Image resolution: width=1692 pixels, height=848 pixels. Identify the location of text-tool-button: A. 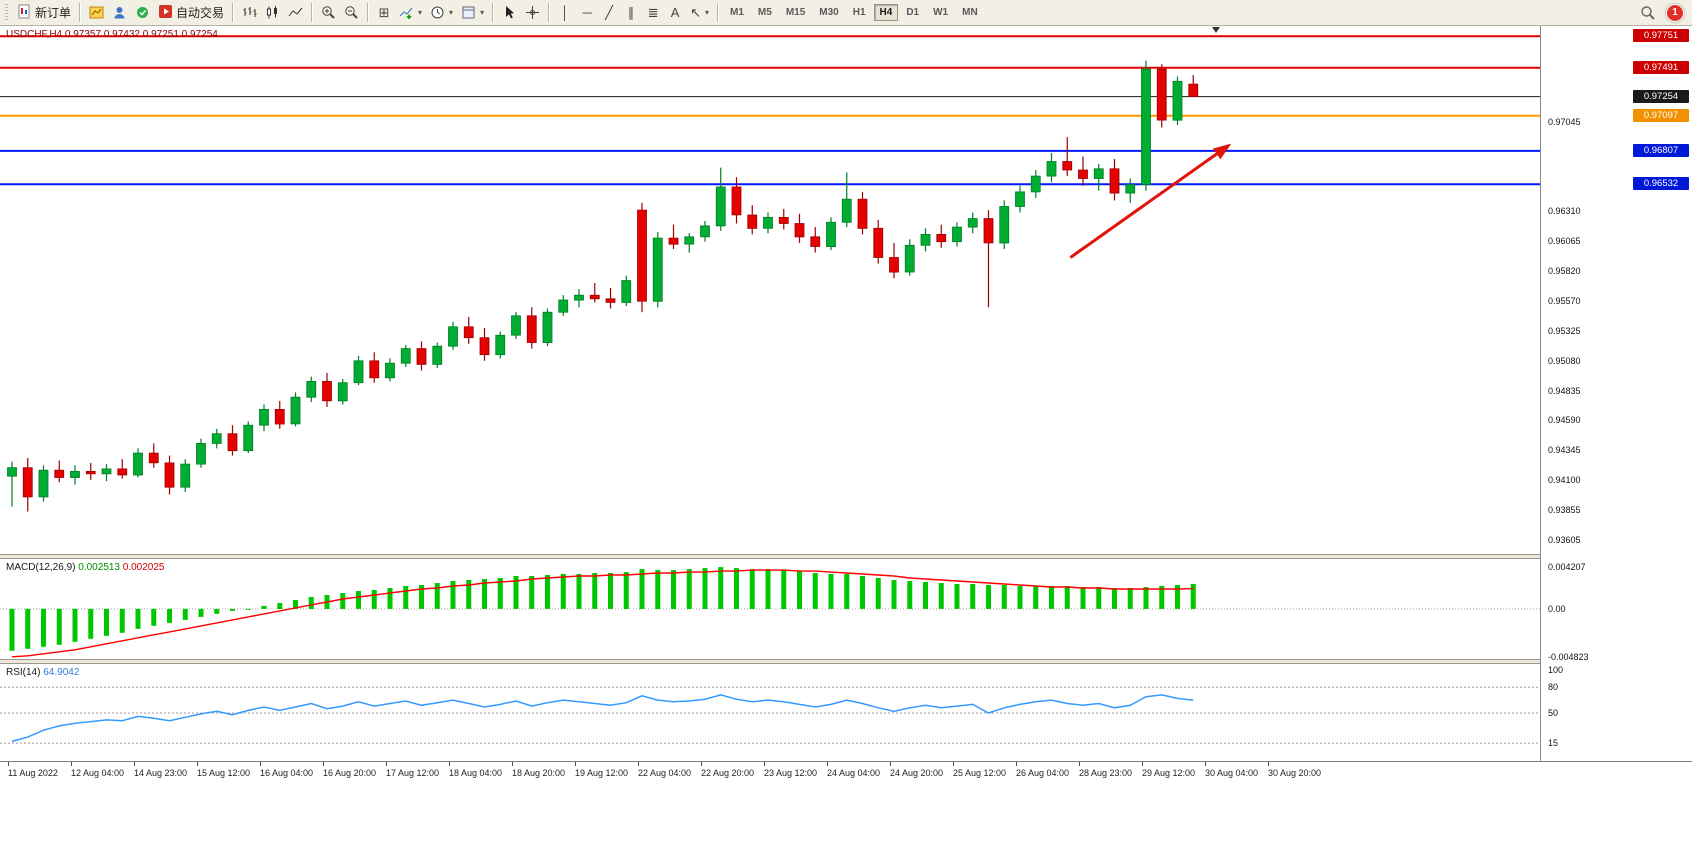
(675, 13).